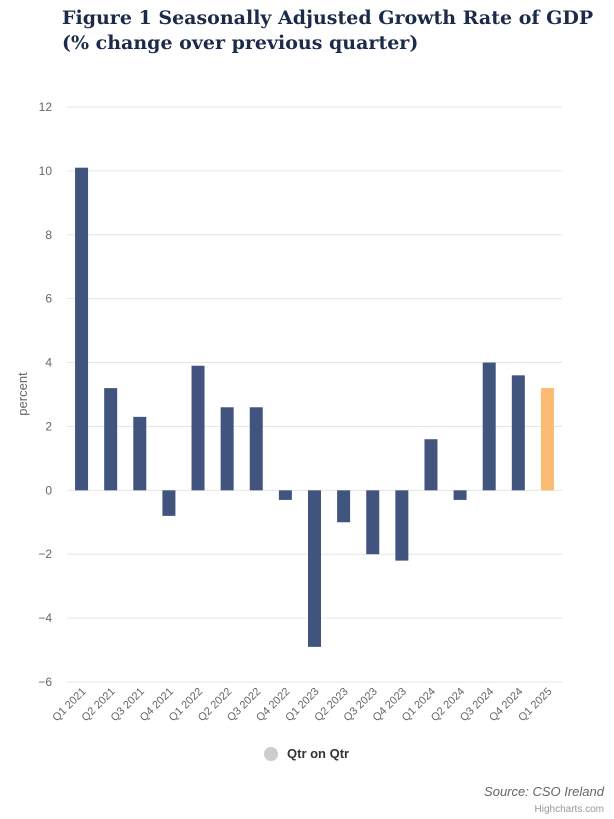  I want to click on bar-q2-2021, so click(111, 439).